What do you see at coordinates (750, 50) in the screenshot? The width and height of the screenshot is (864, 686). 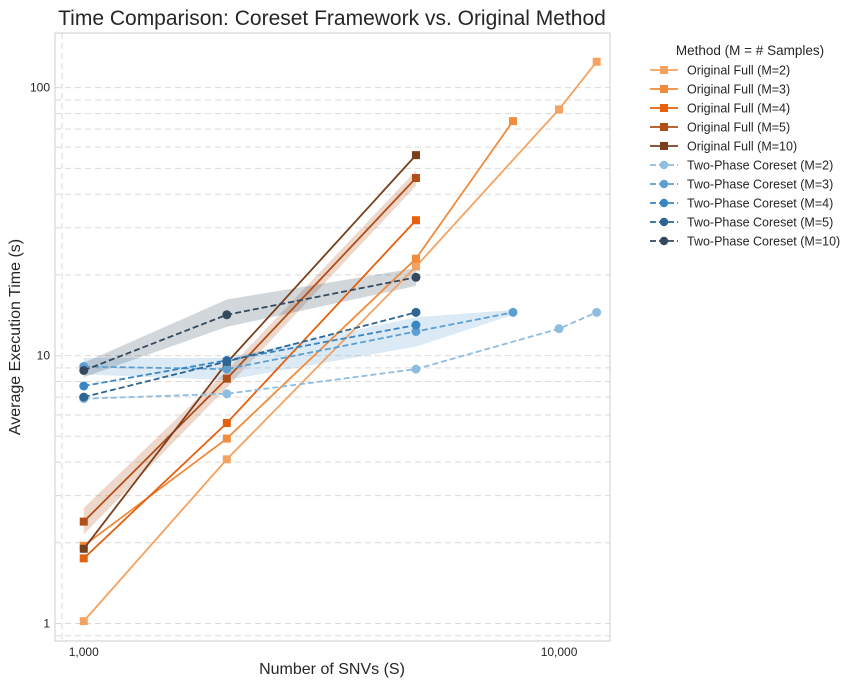 I see `legend-title: Method (M = # Samples)` at bounding box center [750, 50].